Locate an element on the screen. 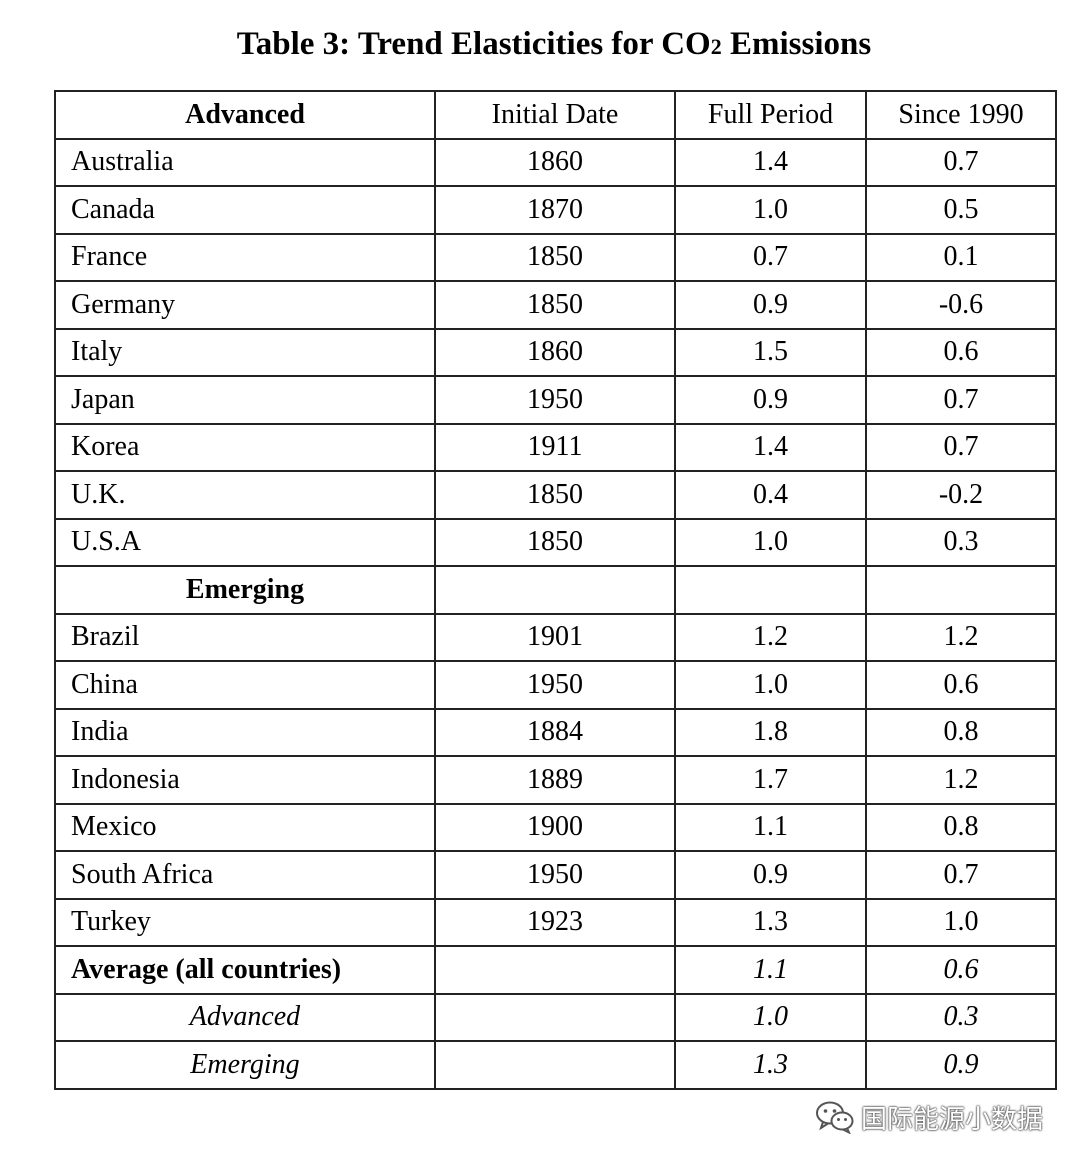 Image resolution: width=1080 pixels, height=1165 pixels. average-label-cell: Average (all countries) is located at coordinates (245, 970).